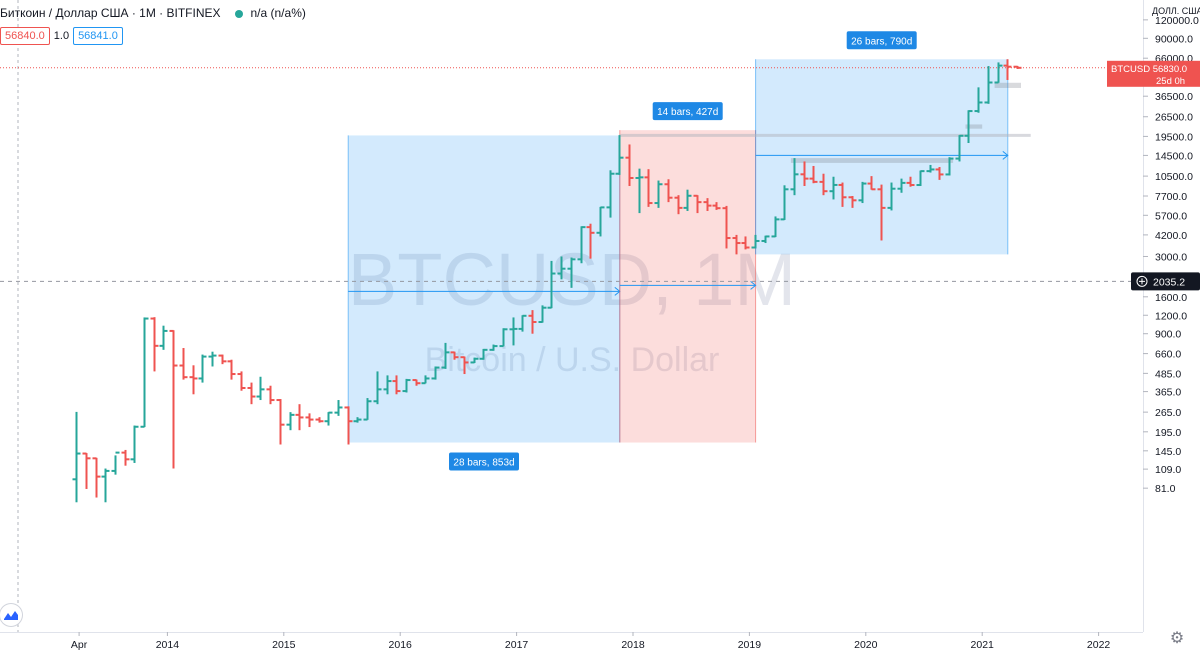  Describe the element at coordinates (1168, 393) in the screenshot. I see `price-tick-label: 365.0` at that location.